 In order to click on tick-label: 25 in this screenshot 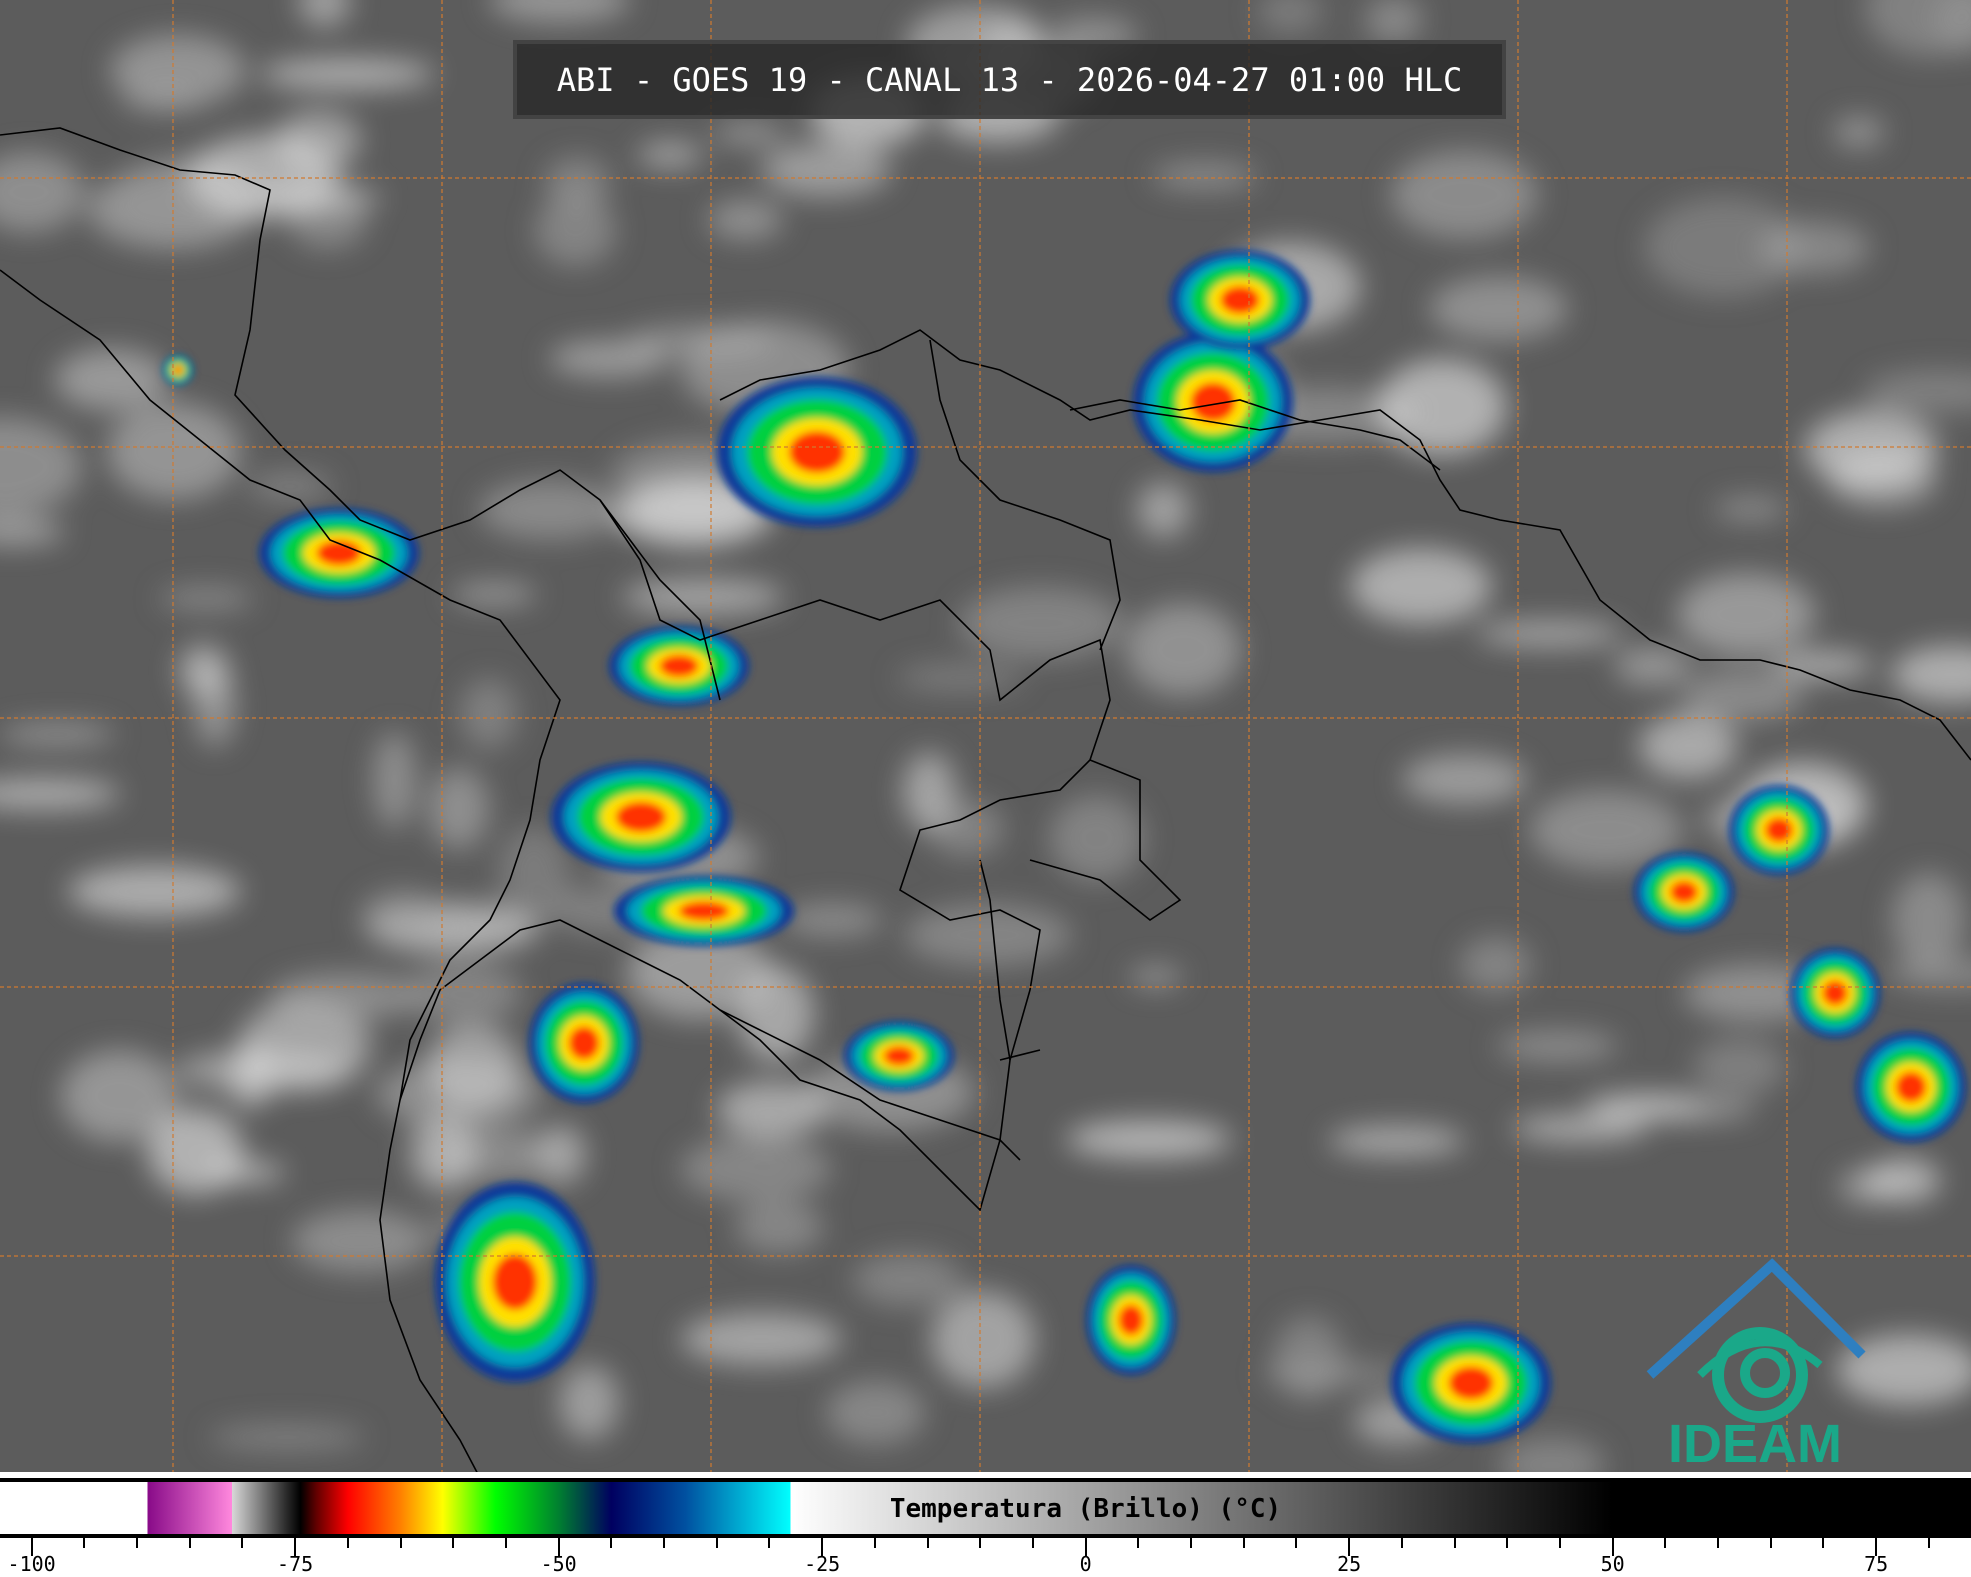, I will do `click(1349, 1564)`.